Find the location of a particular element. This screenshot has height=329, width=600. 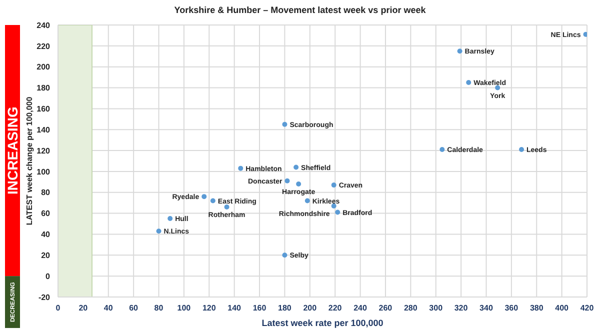

x-tick-label: 60 is located at coordinates (134, 308).